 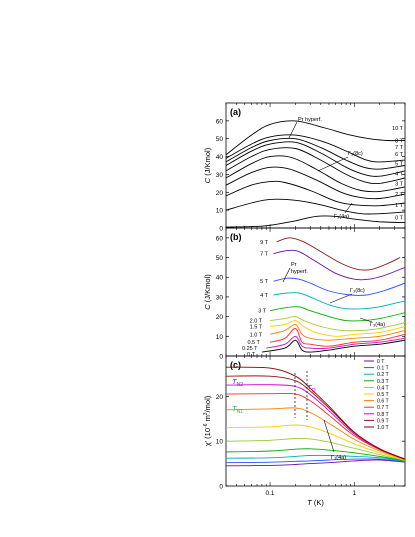 I want to click on annotation-tq: TQ, so click(x=311, y=388).